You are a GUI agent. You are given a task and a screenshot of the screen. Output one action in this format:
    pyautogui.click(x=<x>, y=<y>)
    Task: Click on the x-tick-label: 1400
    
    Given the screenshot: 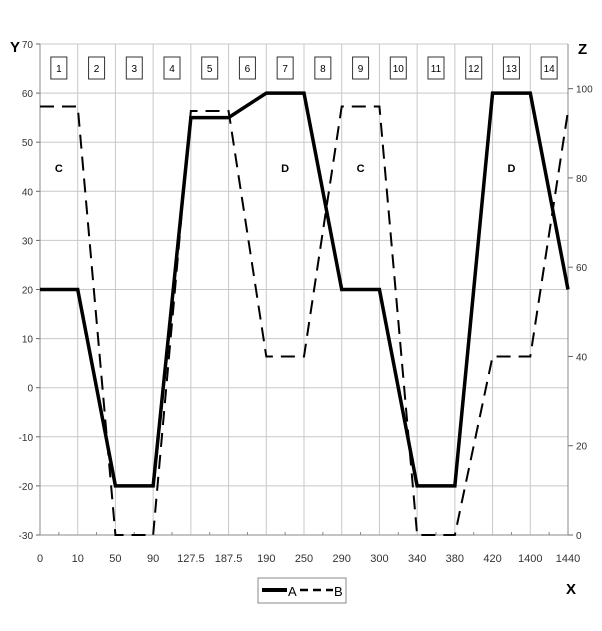 What is the action you would take?
    pyautogui.click(x=530, y=559)
    